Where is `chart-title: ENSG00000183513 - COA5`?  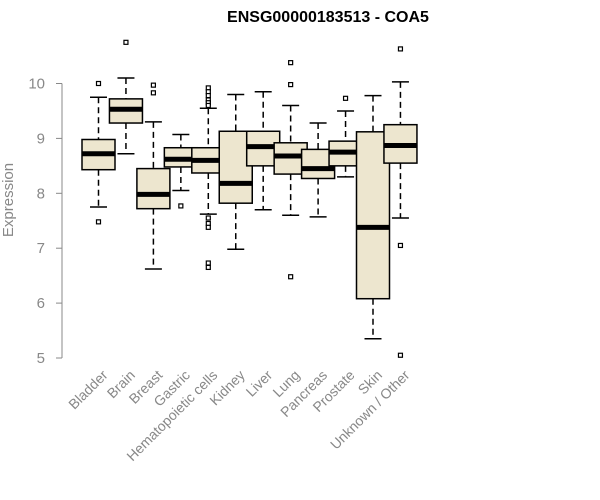 chart-title: ENSG00000183513 - COA5 is located at coordinates (328, 17).